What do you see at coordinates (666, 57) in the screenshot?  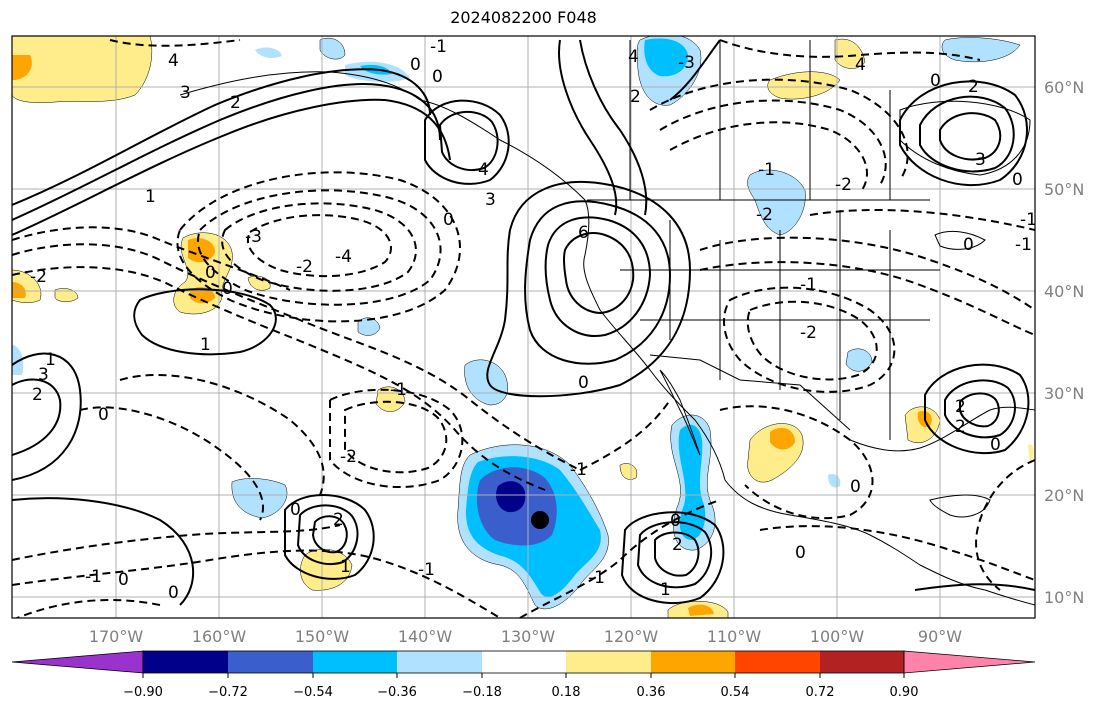 I see `blue-region-north-mid` at bounding box center [666, 57].